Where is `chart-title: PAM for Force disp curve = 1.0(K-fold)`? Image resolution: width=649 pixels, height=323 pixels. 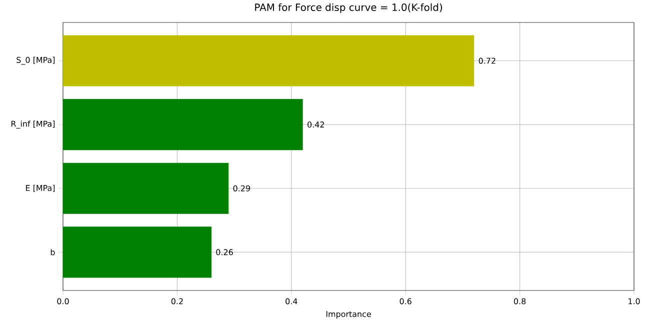 chart-title: PAM for Force disp curve = 1.0(K-fold) is located at coordinates (348, 8).